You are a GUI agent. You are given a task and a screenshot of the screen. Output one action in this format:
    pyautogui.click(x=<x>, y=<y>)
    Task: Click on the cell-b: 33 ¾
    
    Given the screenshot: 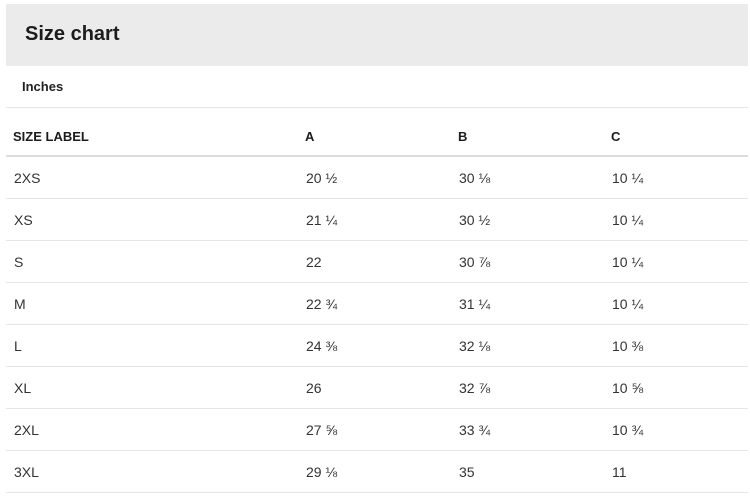 What is the action you would take?
    pyautogui.click(x=527, y=429)
    